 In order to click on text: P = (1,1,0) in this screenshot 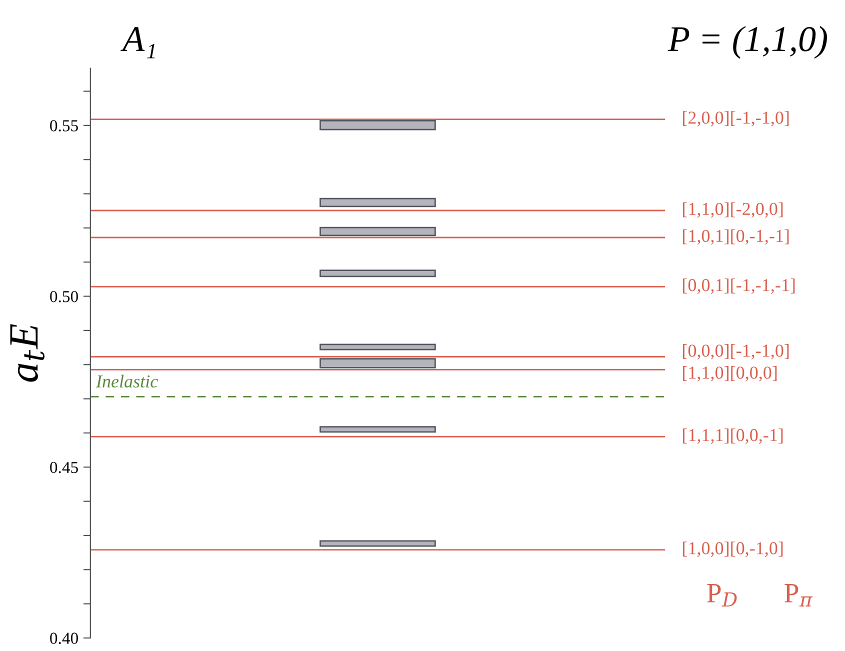, I will do `click(747, 42)`.